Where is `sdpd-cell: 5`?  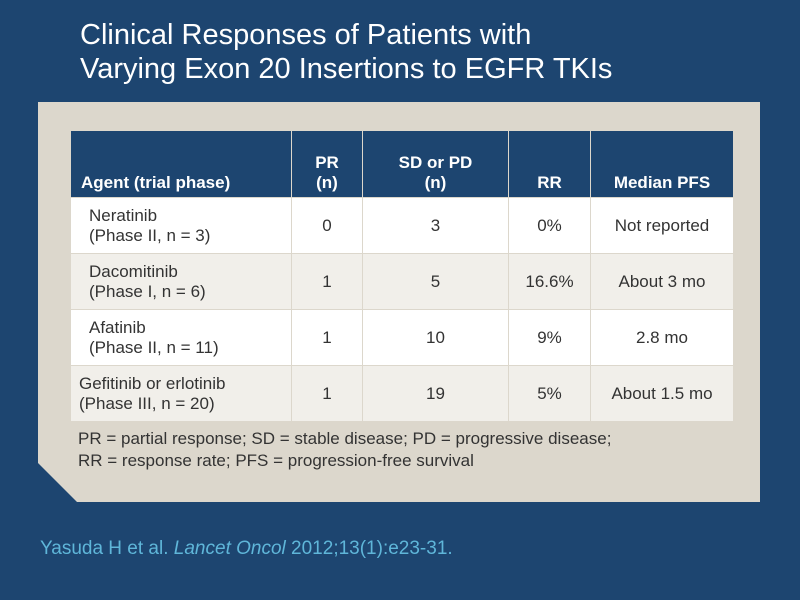
sdpd-cell: 5 is located at coordinates (435, 281).